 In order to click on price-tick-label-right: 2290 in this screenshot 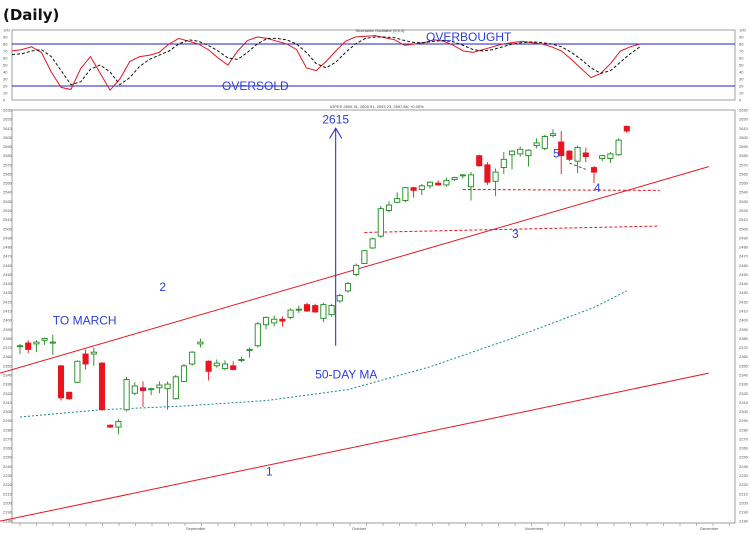, I will do `click(744, 420)`.